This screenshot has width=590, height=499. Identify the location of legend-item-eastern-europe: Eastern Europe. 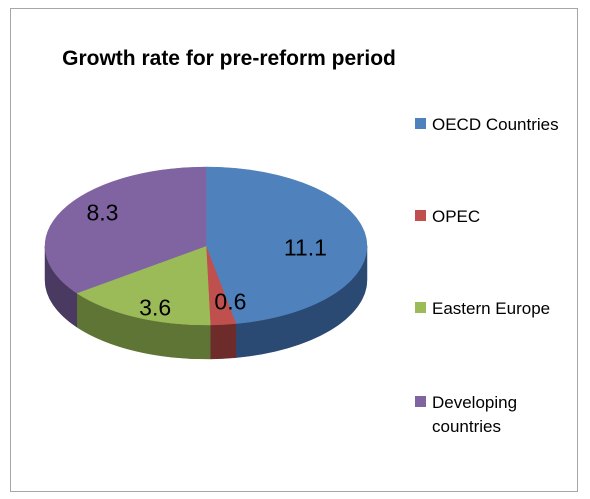
(482, 309).